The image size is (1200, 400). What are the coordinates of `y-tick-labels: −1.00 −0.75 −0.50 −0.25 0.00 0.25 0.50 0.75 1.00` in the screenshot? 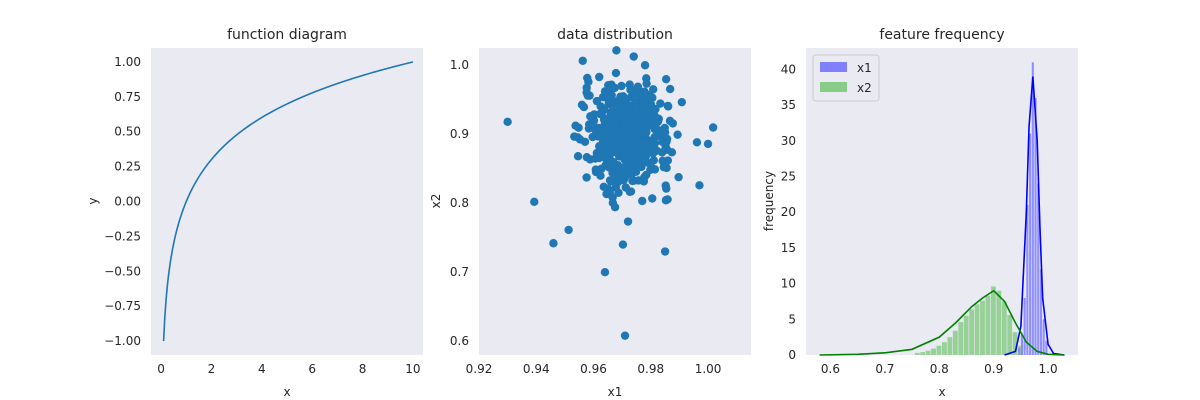 It's located at (122, 201).